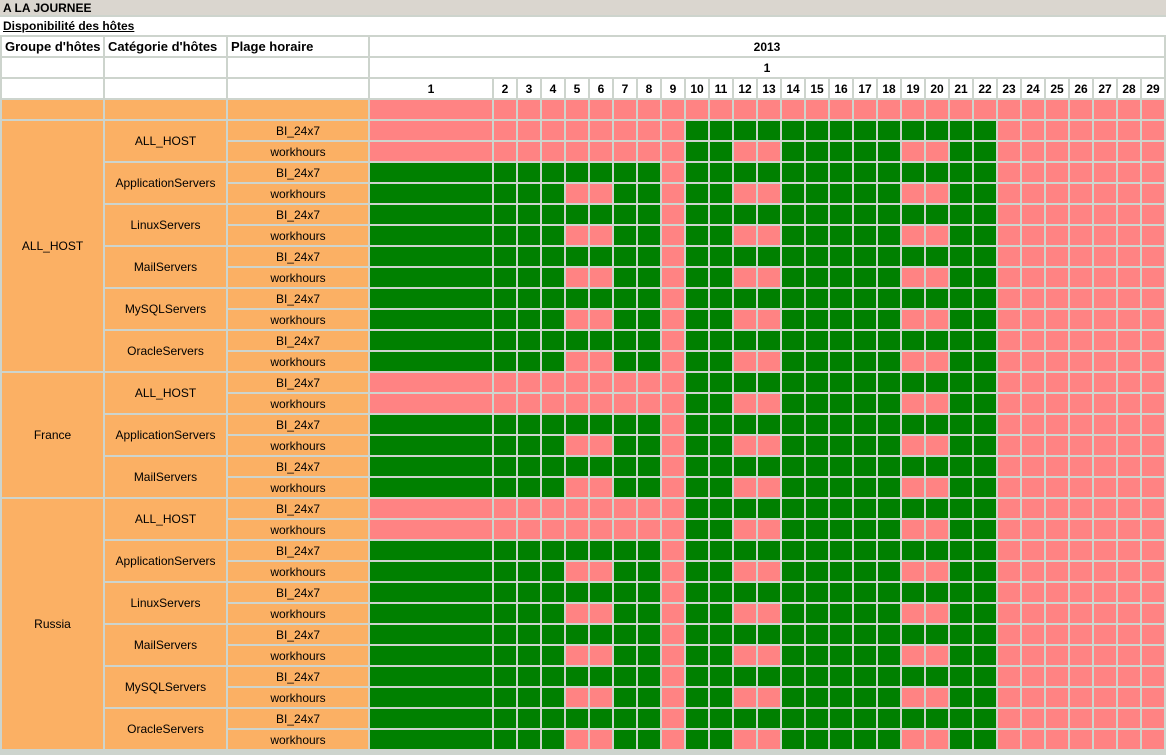  What do you see at coordinates (1105, 88) in the screenshot?
I see `day-header-27: 27` at bounding box center [1105, 88].